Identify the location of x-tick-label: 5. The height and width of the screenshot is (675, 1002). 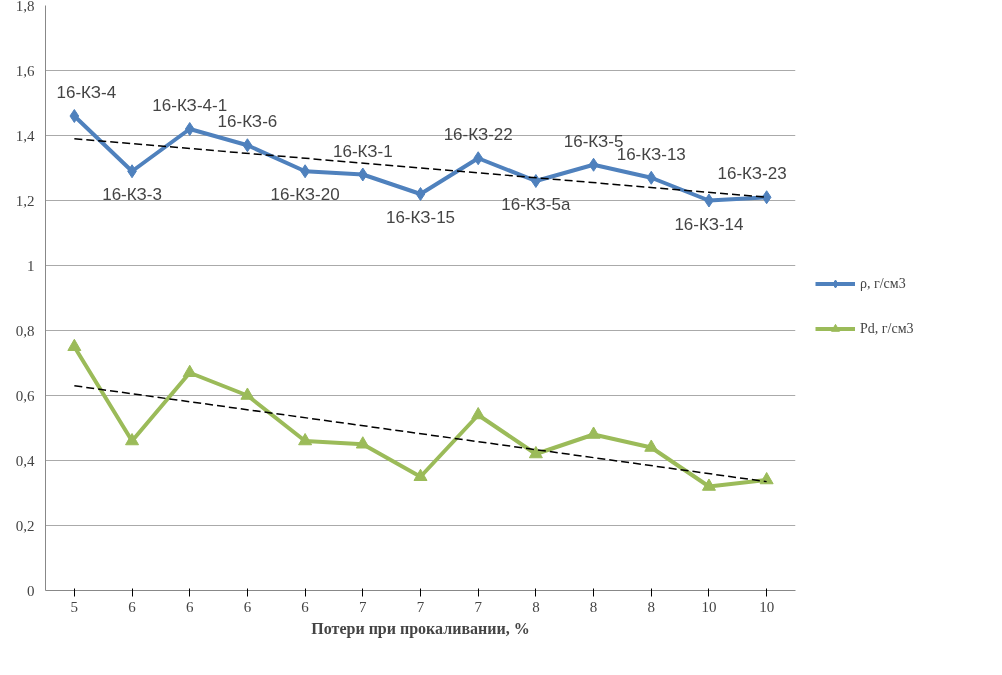
(74, 606).